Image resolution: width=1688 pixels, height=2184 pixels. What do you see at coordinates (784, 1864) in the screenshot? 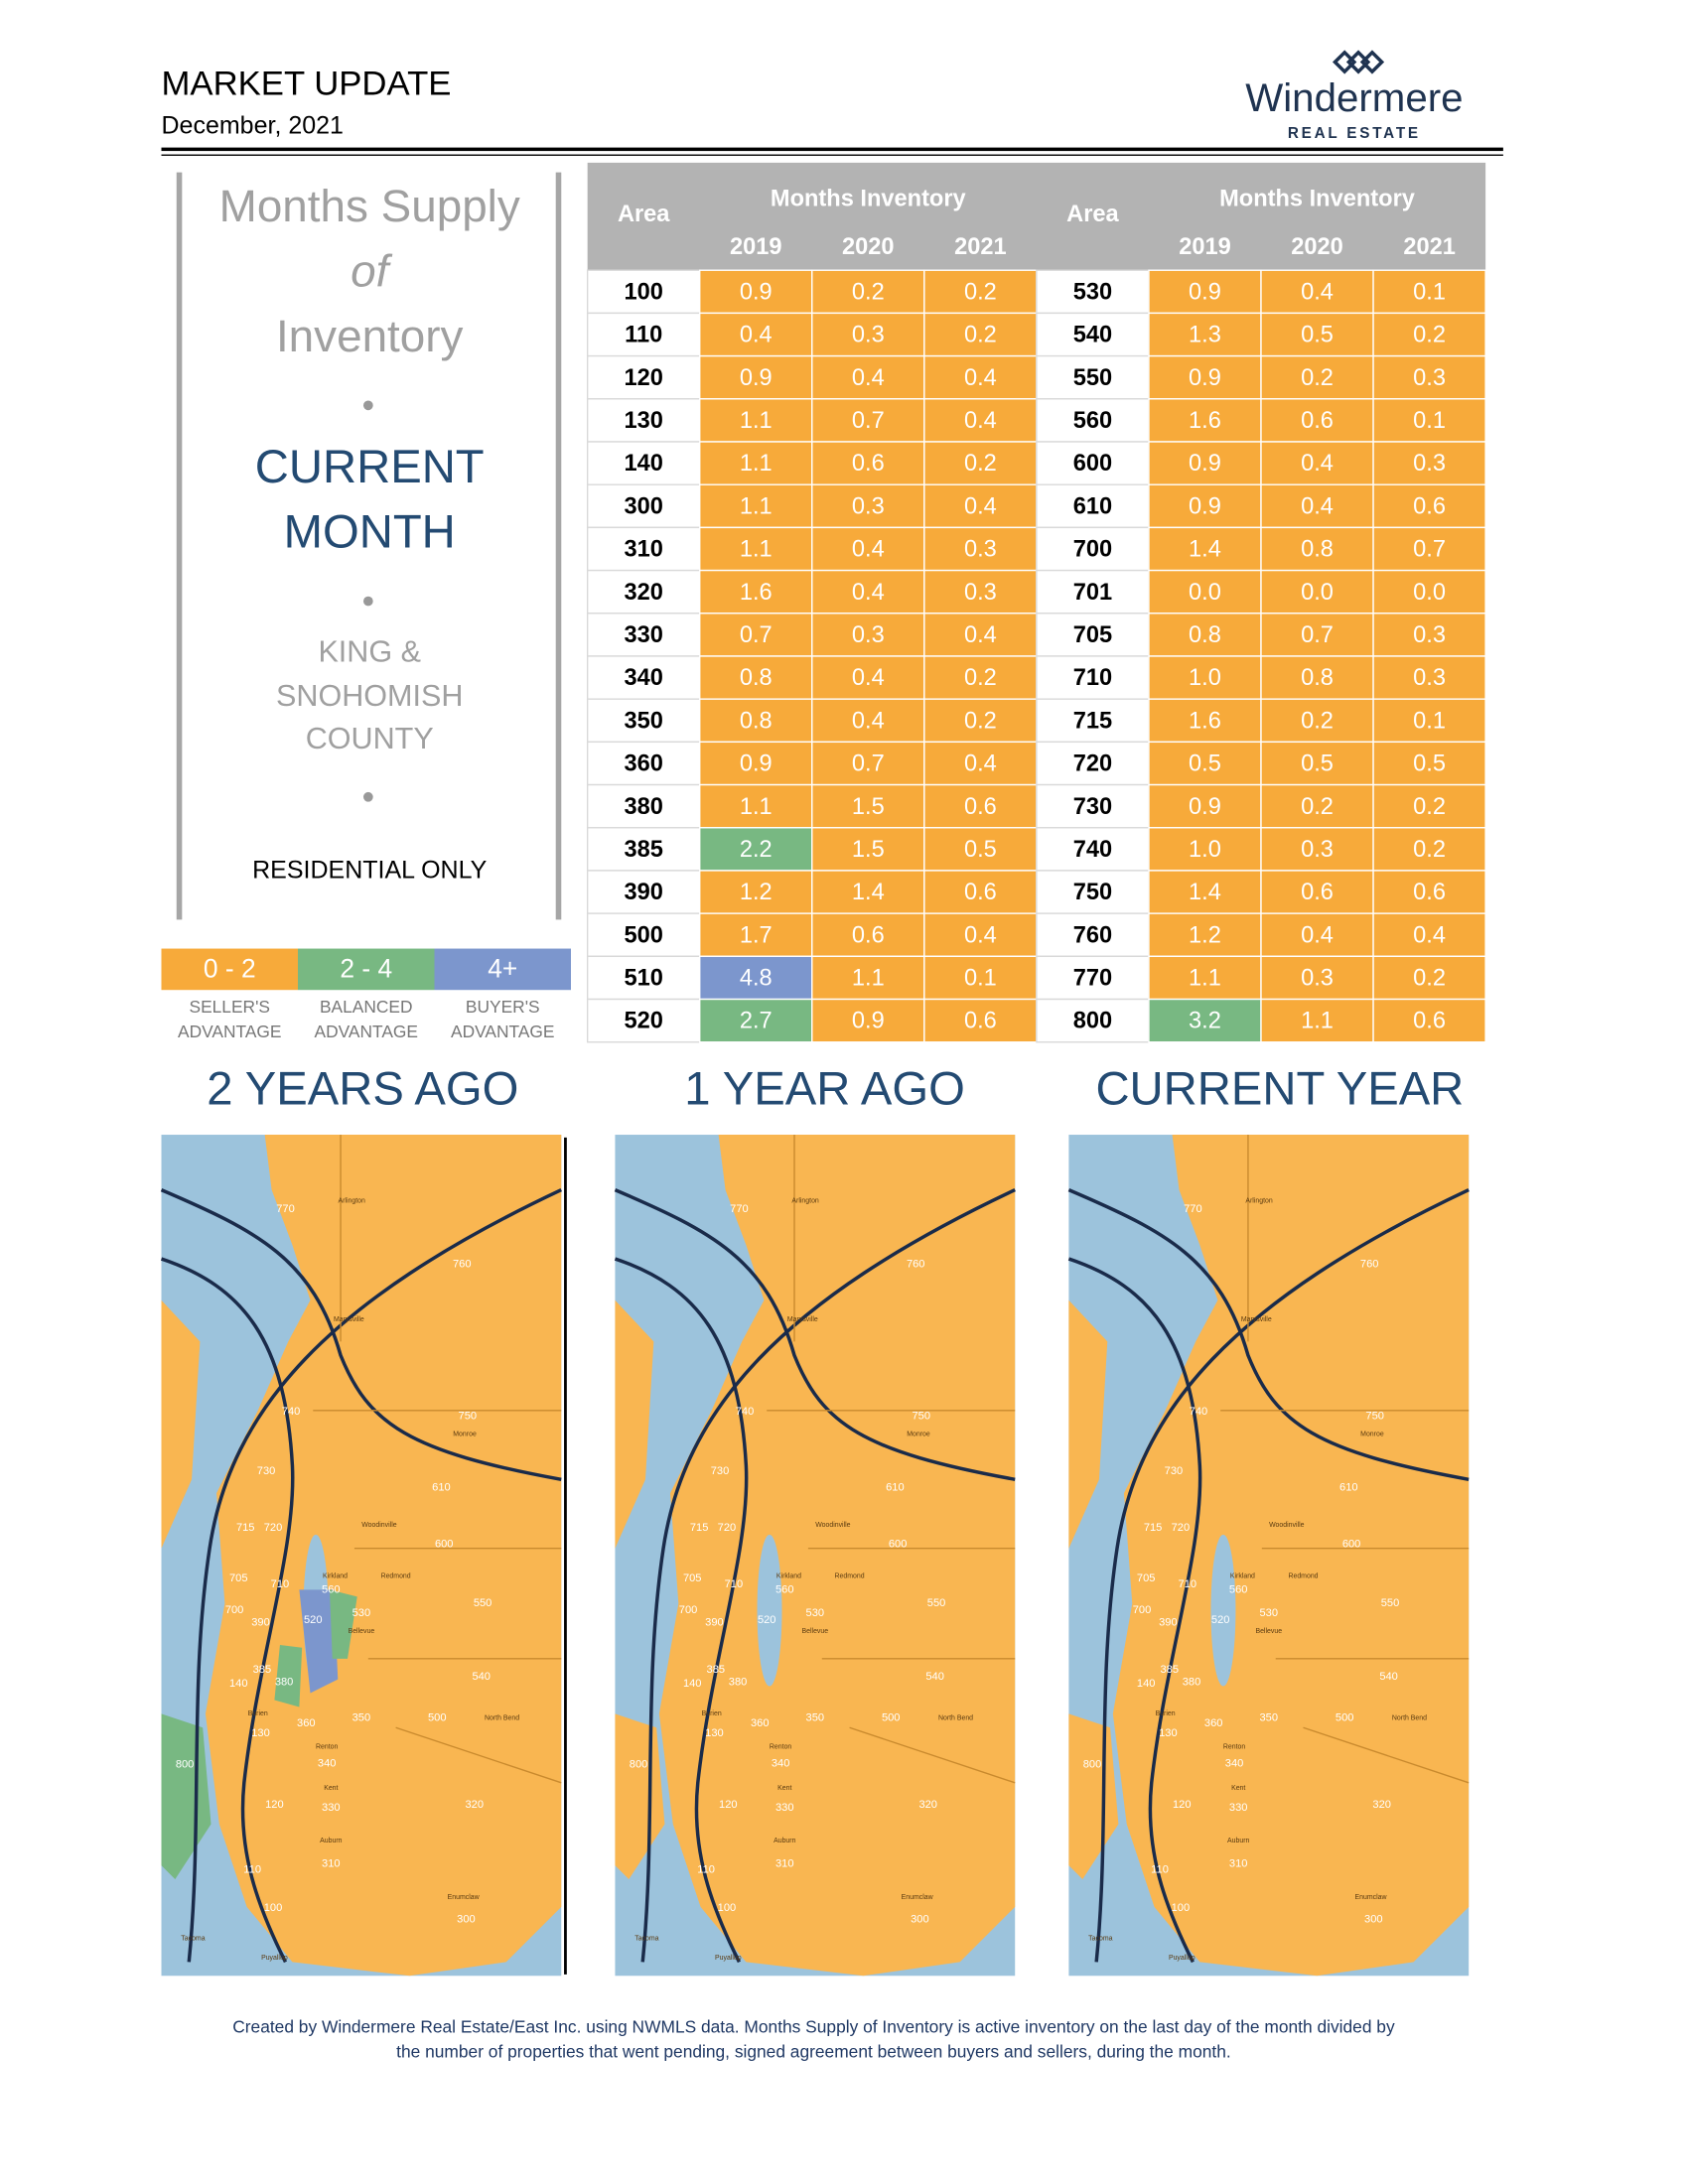
I see `map-area: 310` at bounding box center [784, 1864].